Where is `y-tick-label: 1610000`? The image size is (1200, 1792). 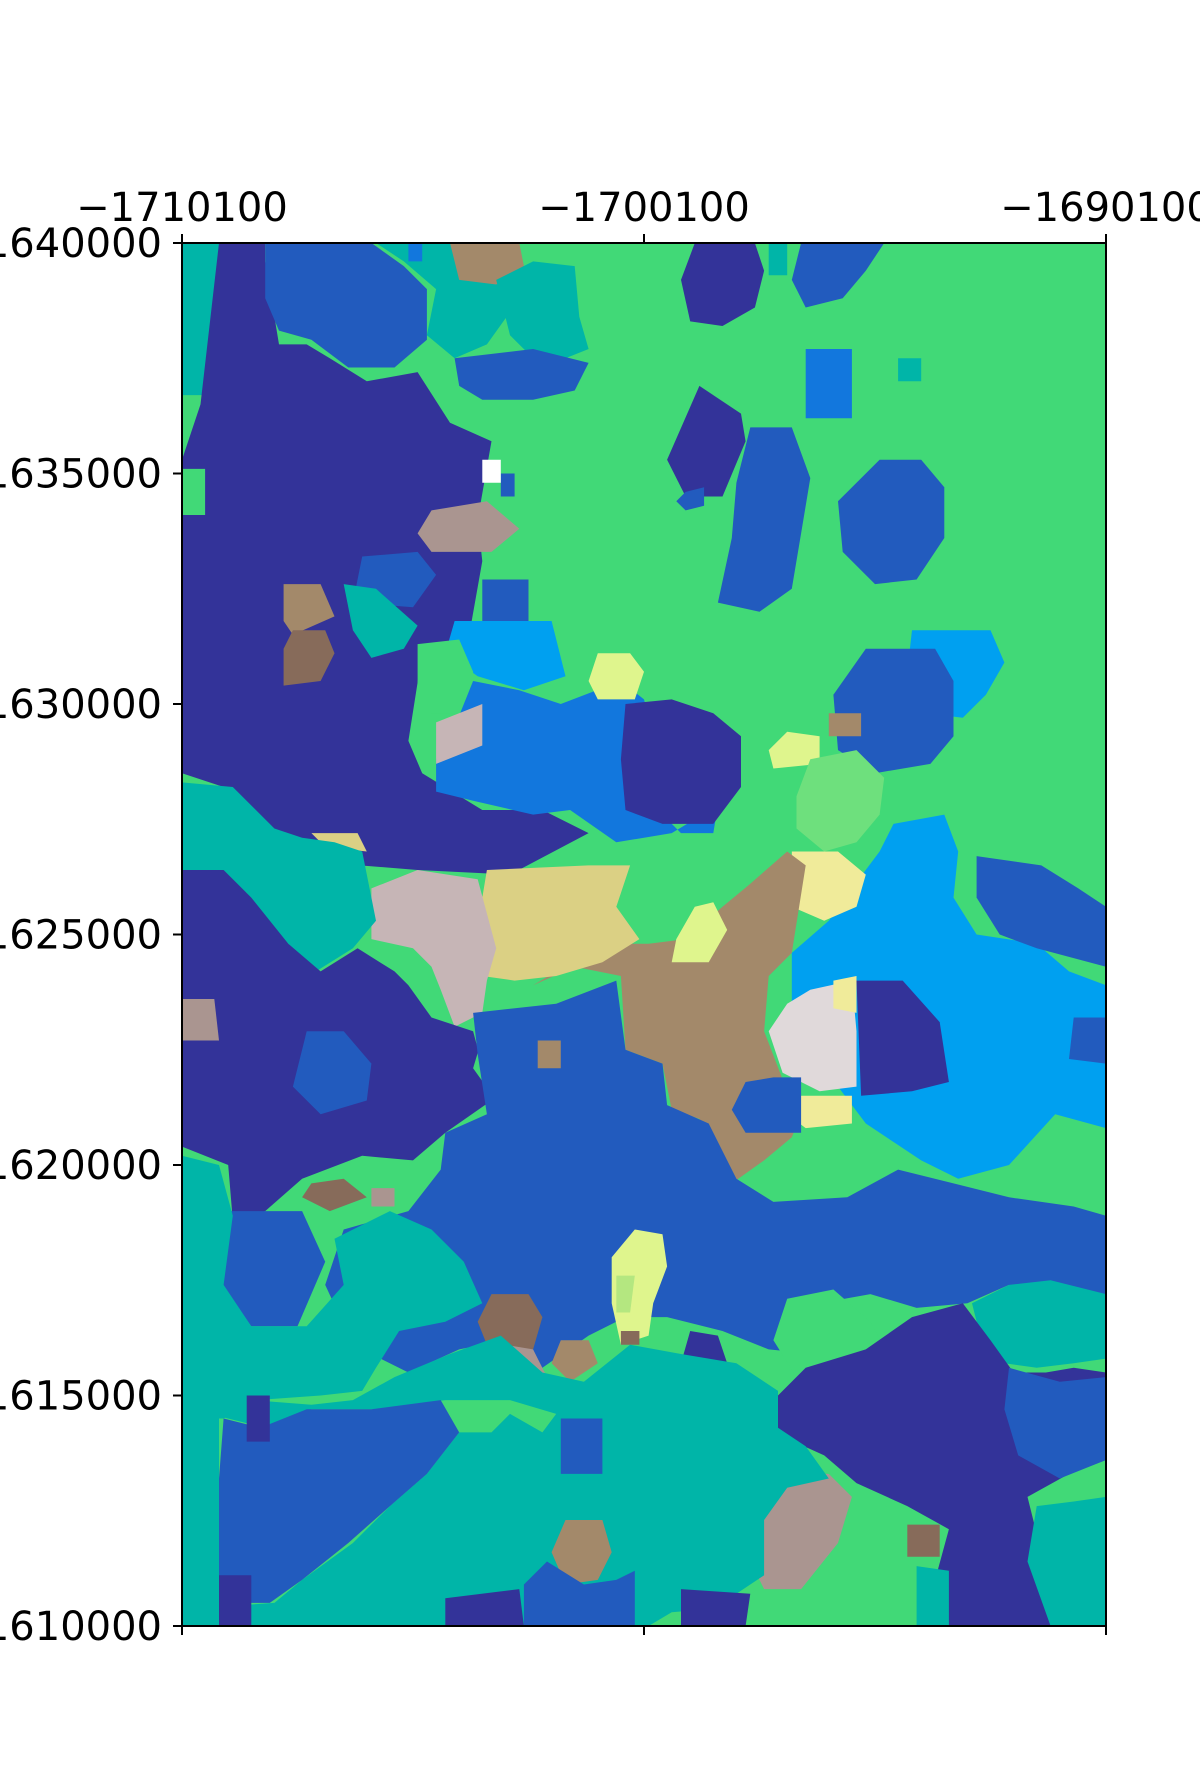
y-tick-label: 1610000 is located at coordinates (81, 1627).